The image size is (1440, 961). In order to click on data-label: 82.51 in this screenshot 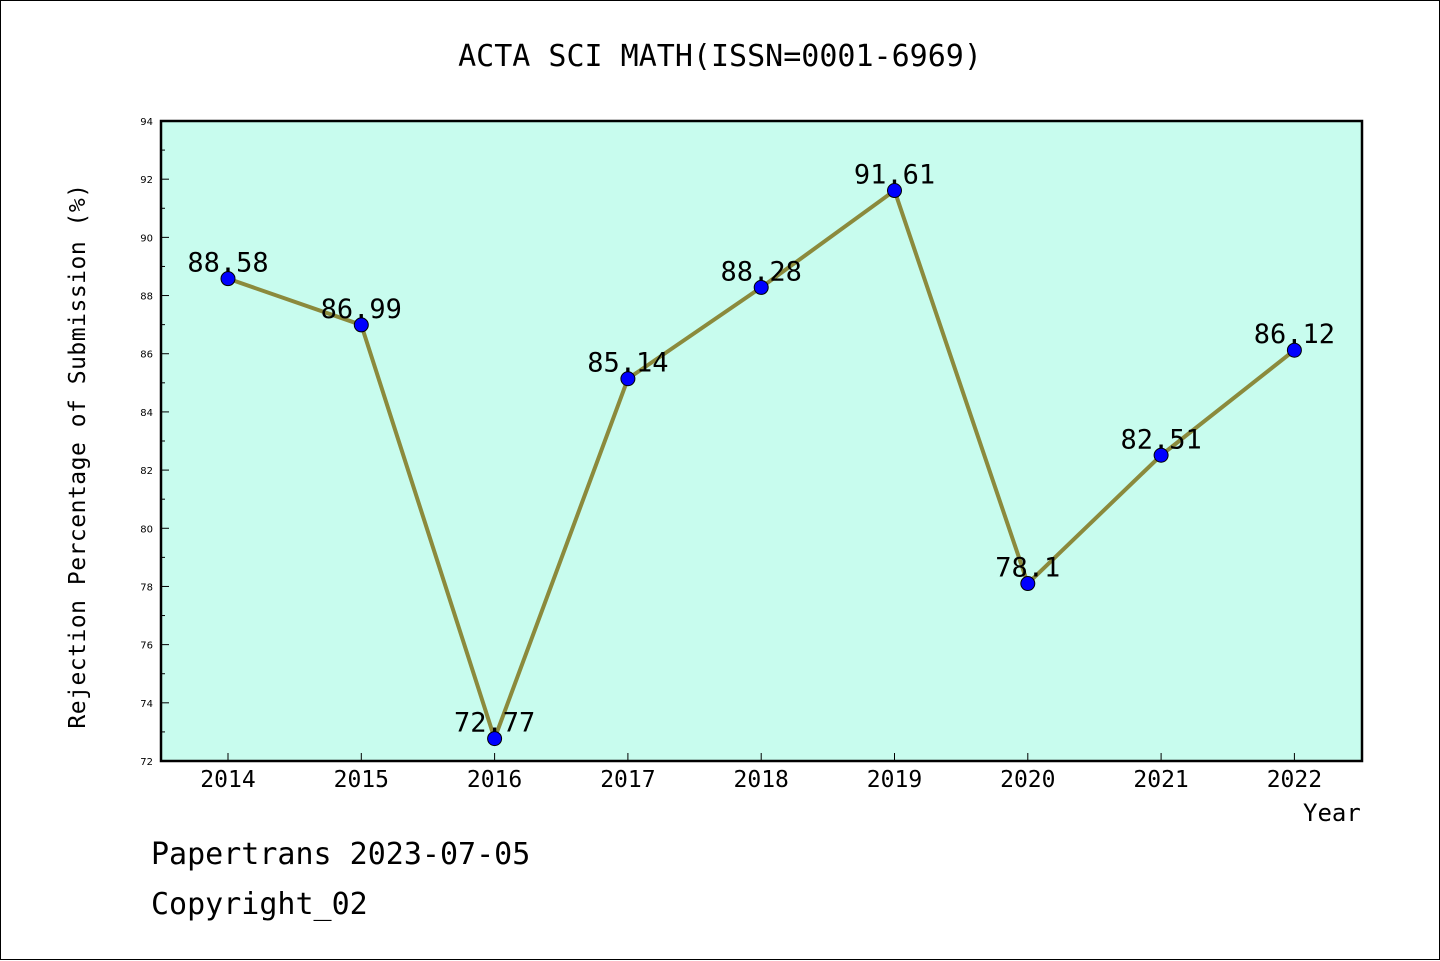, I will do `click(1160, 439)`.